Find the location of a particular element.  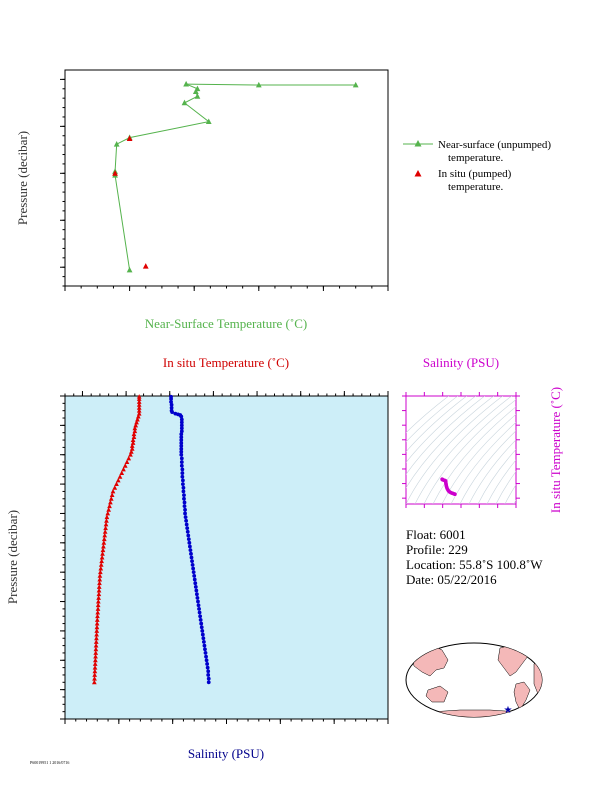

chart3-x-ticks is located at coordinates (461, 450).